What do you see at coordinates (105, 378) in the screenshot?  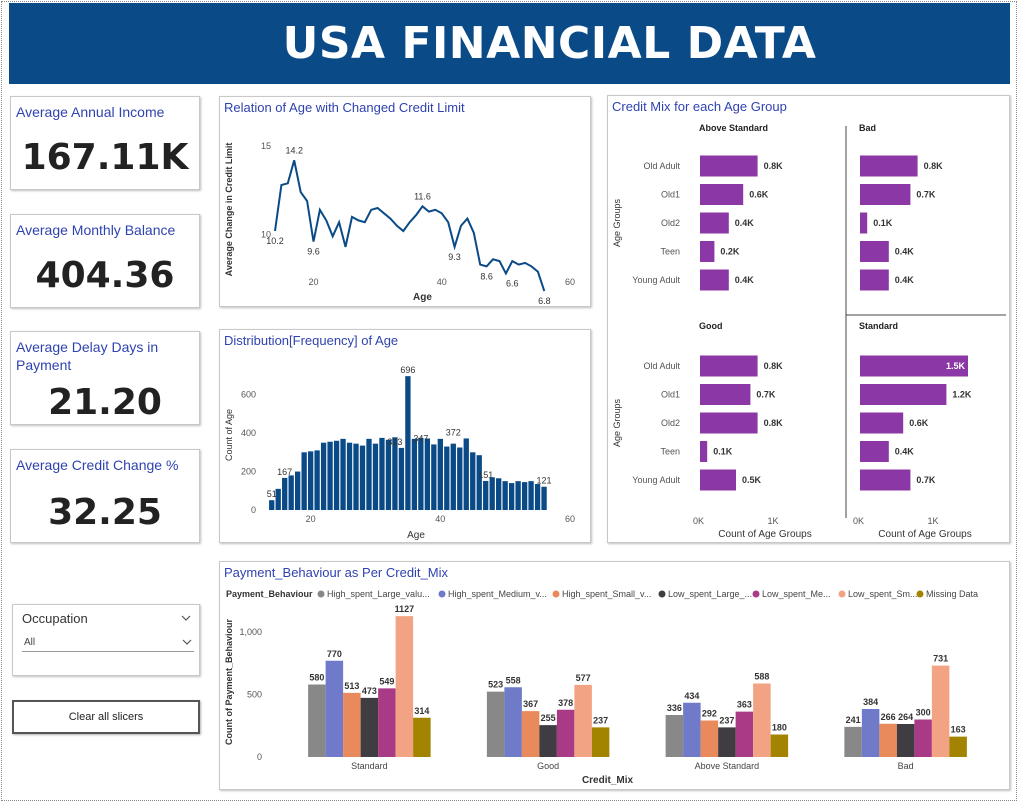 I see `kpi-card-delay-days: Average Delay Days in Payment 21.20` at bounding box center [105, 378].